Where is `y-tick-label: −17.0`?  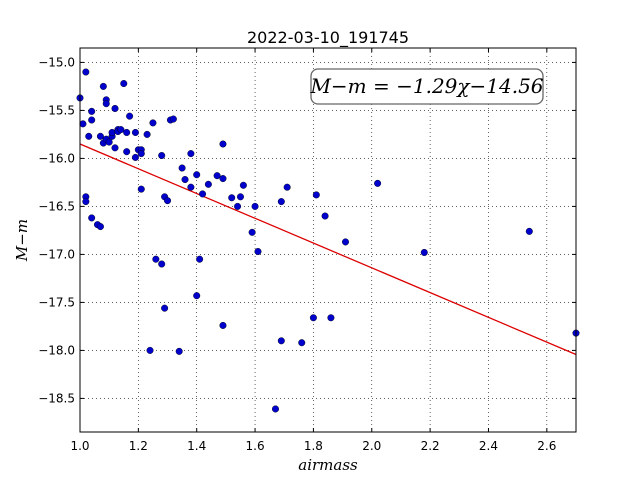 y-tick-label: −17.0 is located at coordinates (56, 254).